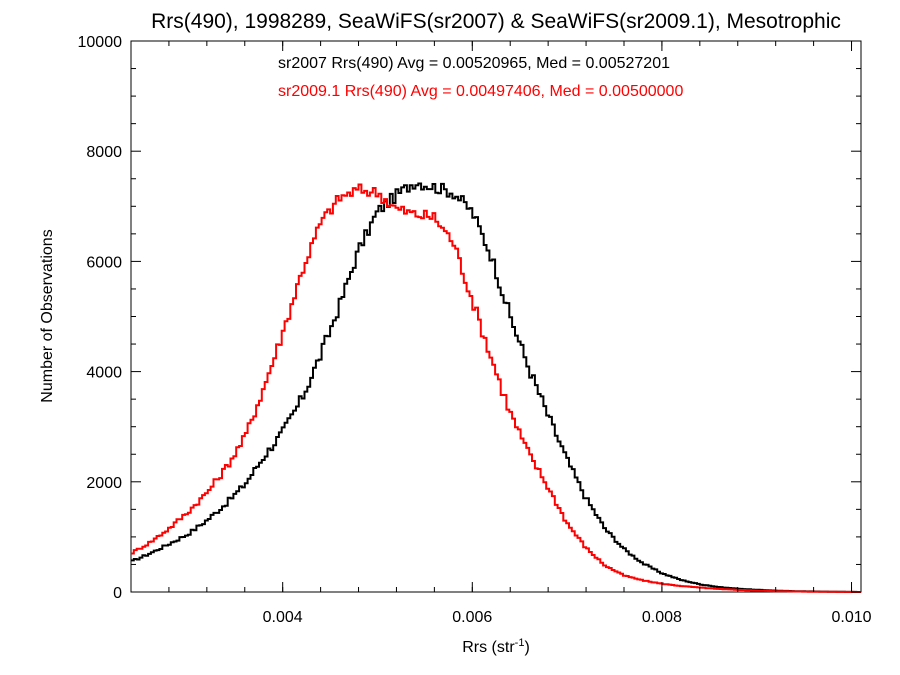 Image resolution: width=900 pixels, height=675 pixels. Describe the element at coordinates (662, 617) in the screenshot. I see `x-tick-label: 0.008` at that location.